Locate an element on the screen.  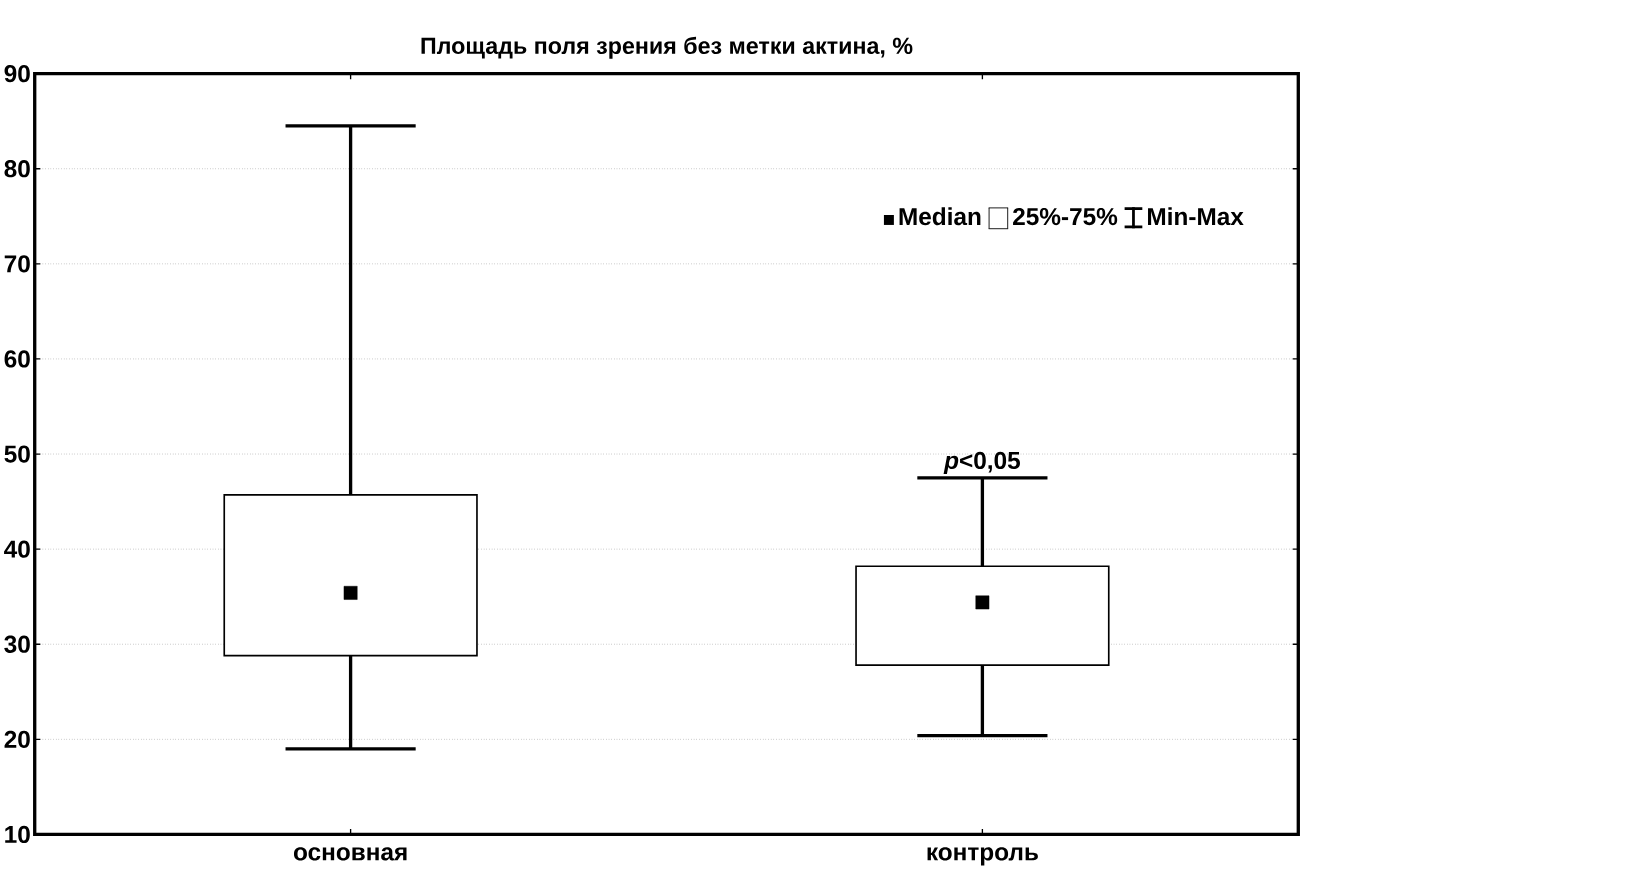
y-tick-label: 50 is located at coordinates (17, 454).